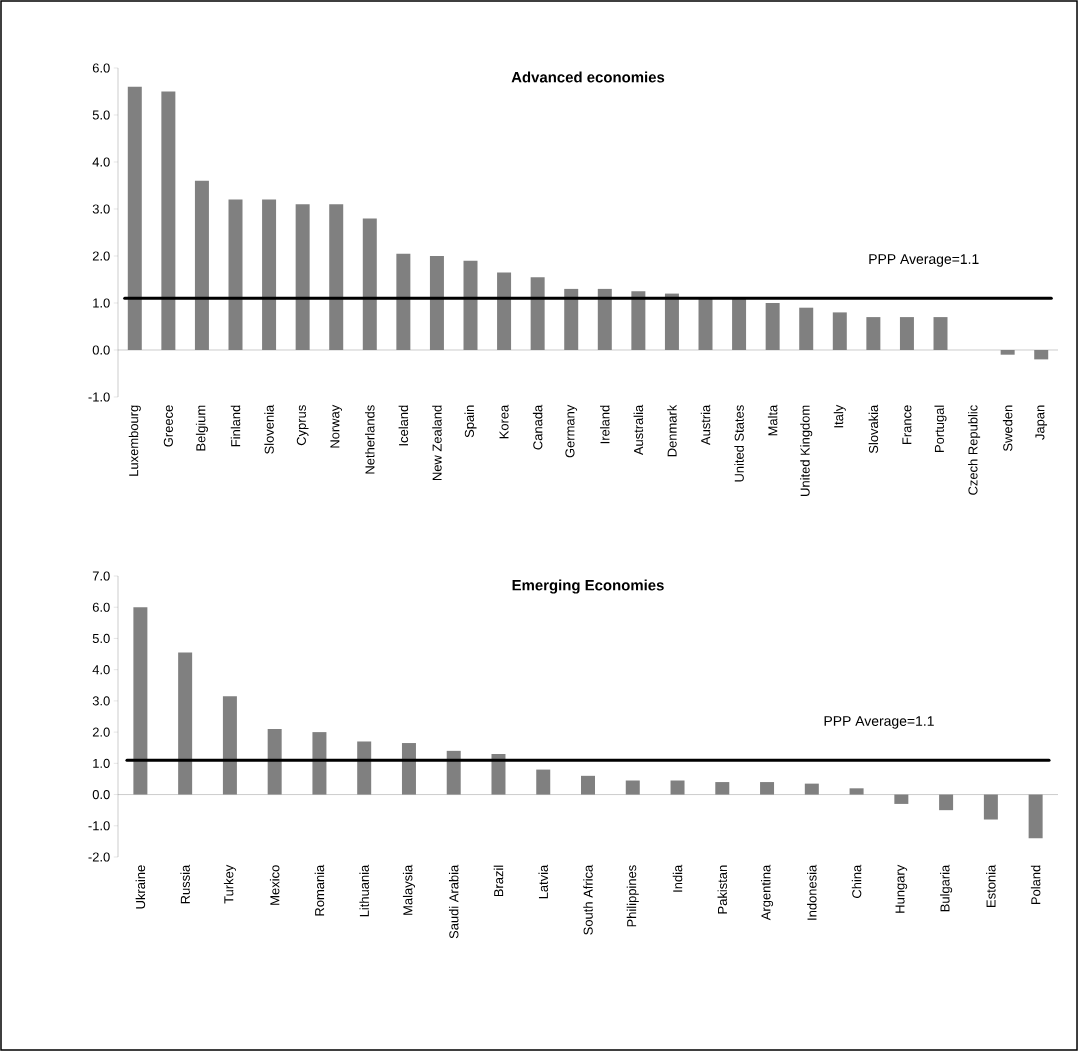 The image size is (1078, 1051). I want to click on x-tick-label: Romania, so click(319, 890).